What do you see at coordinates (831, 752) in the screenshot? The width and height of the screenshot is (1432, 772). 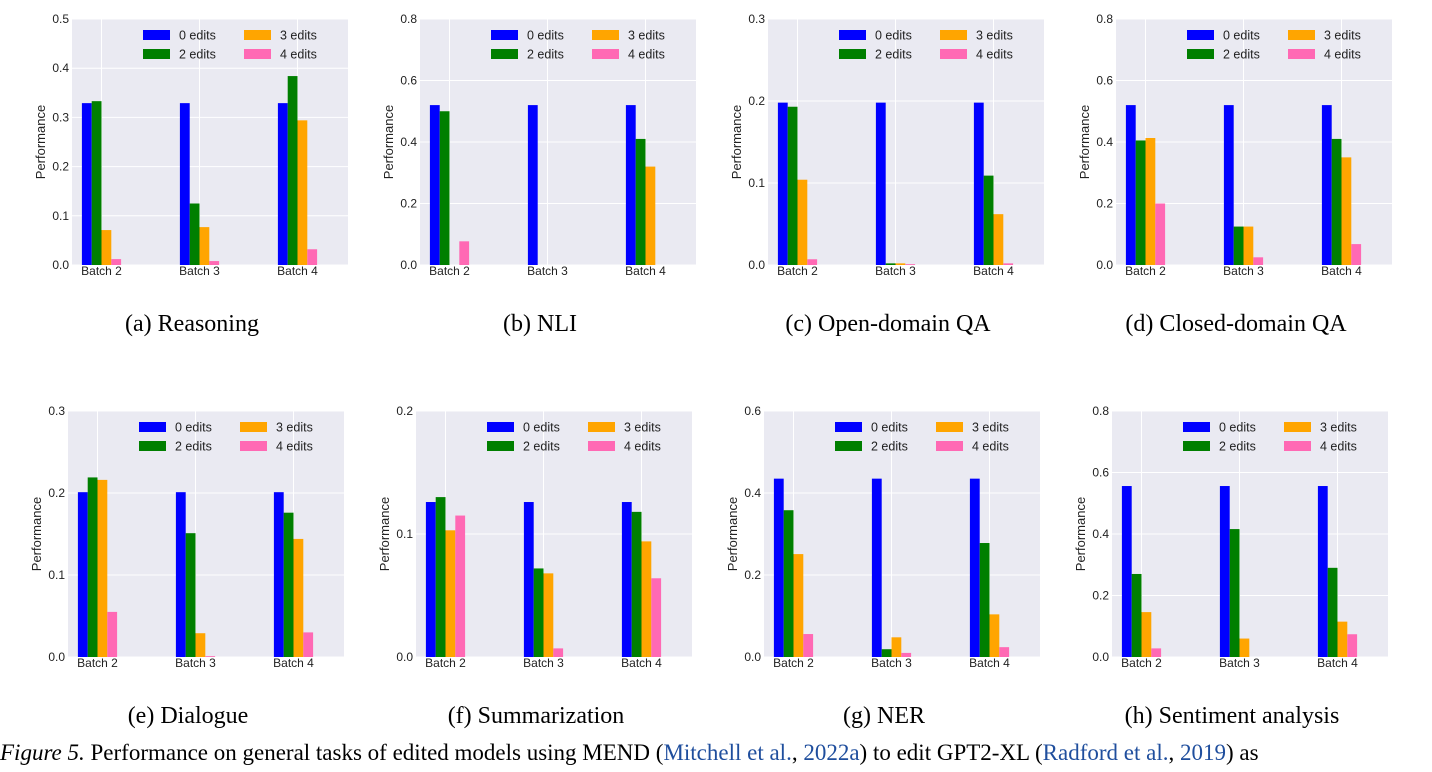 I see `citation-link: 2022a` at bounding box center [831, 752].